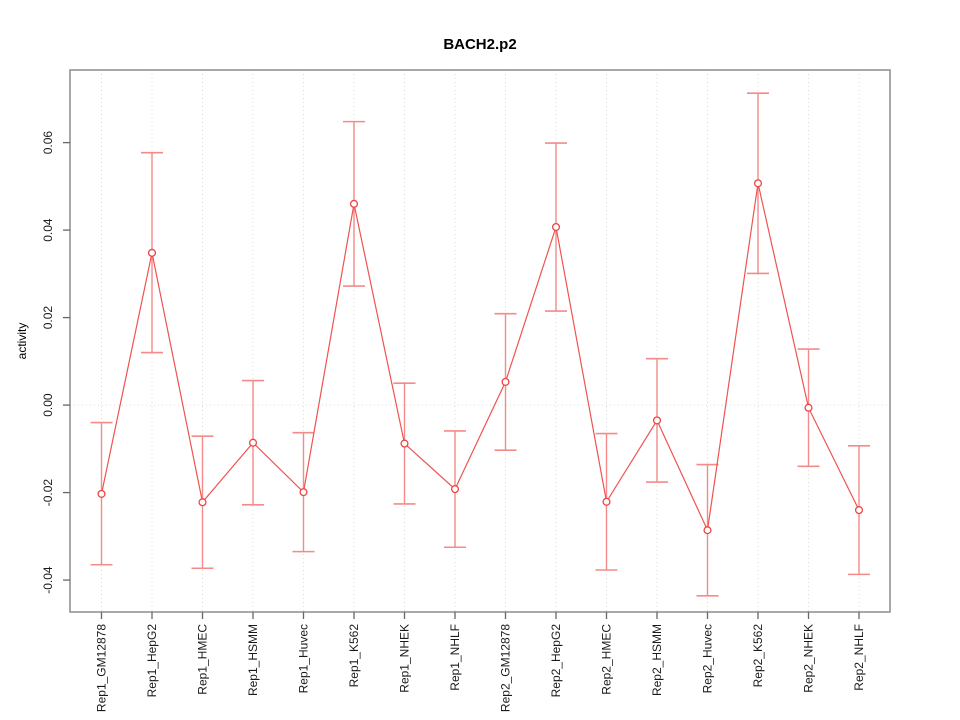 This screenshot has width=960, height=720. Describe the element at coordinates (556, 661) in the screenshot. I see `x-category-label: Rep2_HepG2` at that location.